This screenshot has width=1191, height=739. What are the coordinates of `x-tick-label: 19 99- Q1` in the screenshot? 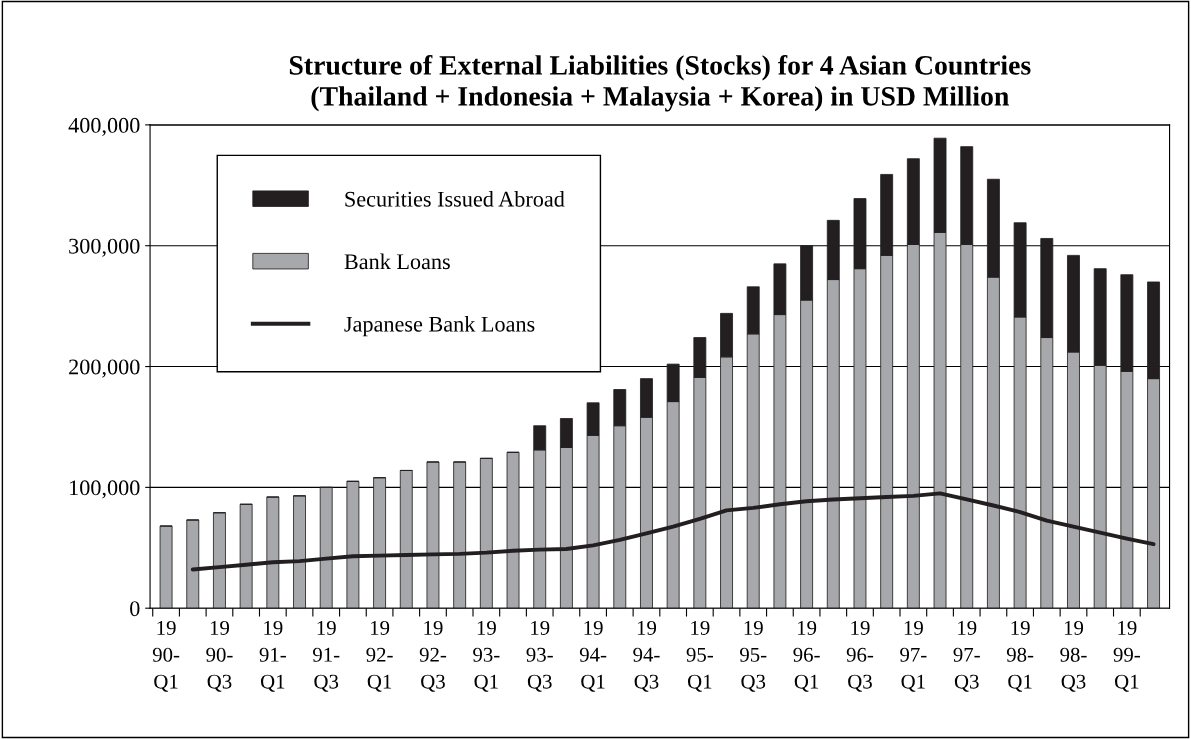 It's located at (1126, 656).